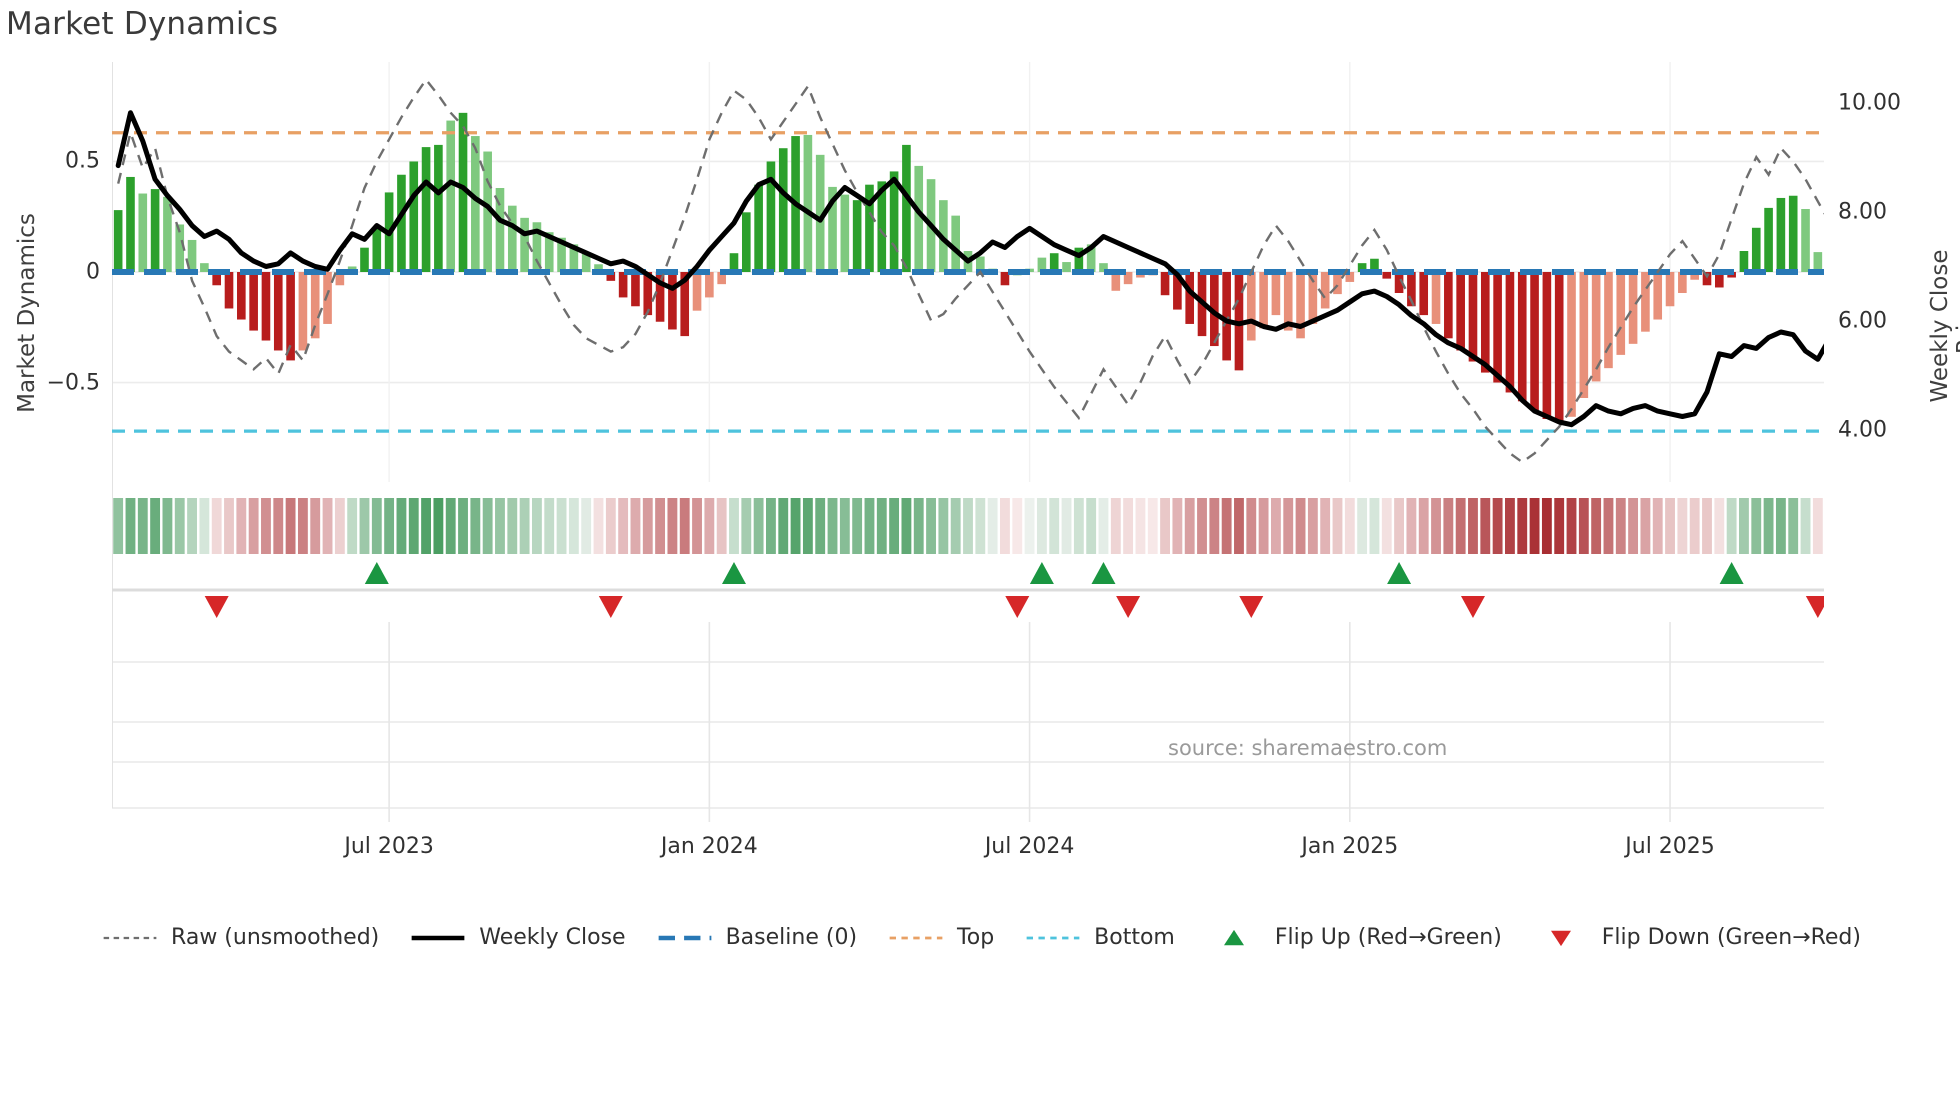 The width and height of the screenshot is (1960, 1102). Describe the element at coordinates (1731, 937) in the screenshot. I see `legend-label: Flip Down (Green→Red)` at that location.